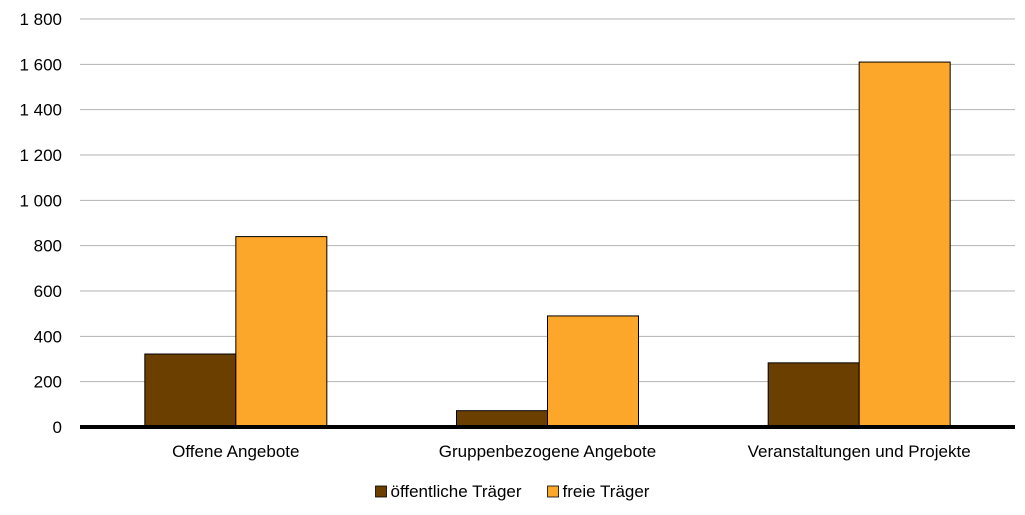  I want to click on x-tick-label: Veranstaltungen und Projekte, so click(859, 451).